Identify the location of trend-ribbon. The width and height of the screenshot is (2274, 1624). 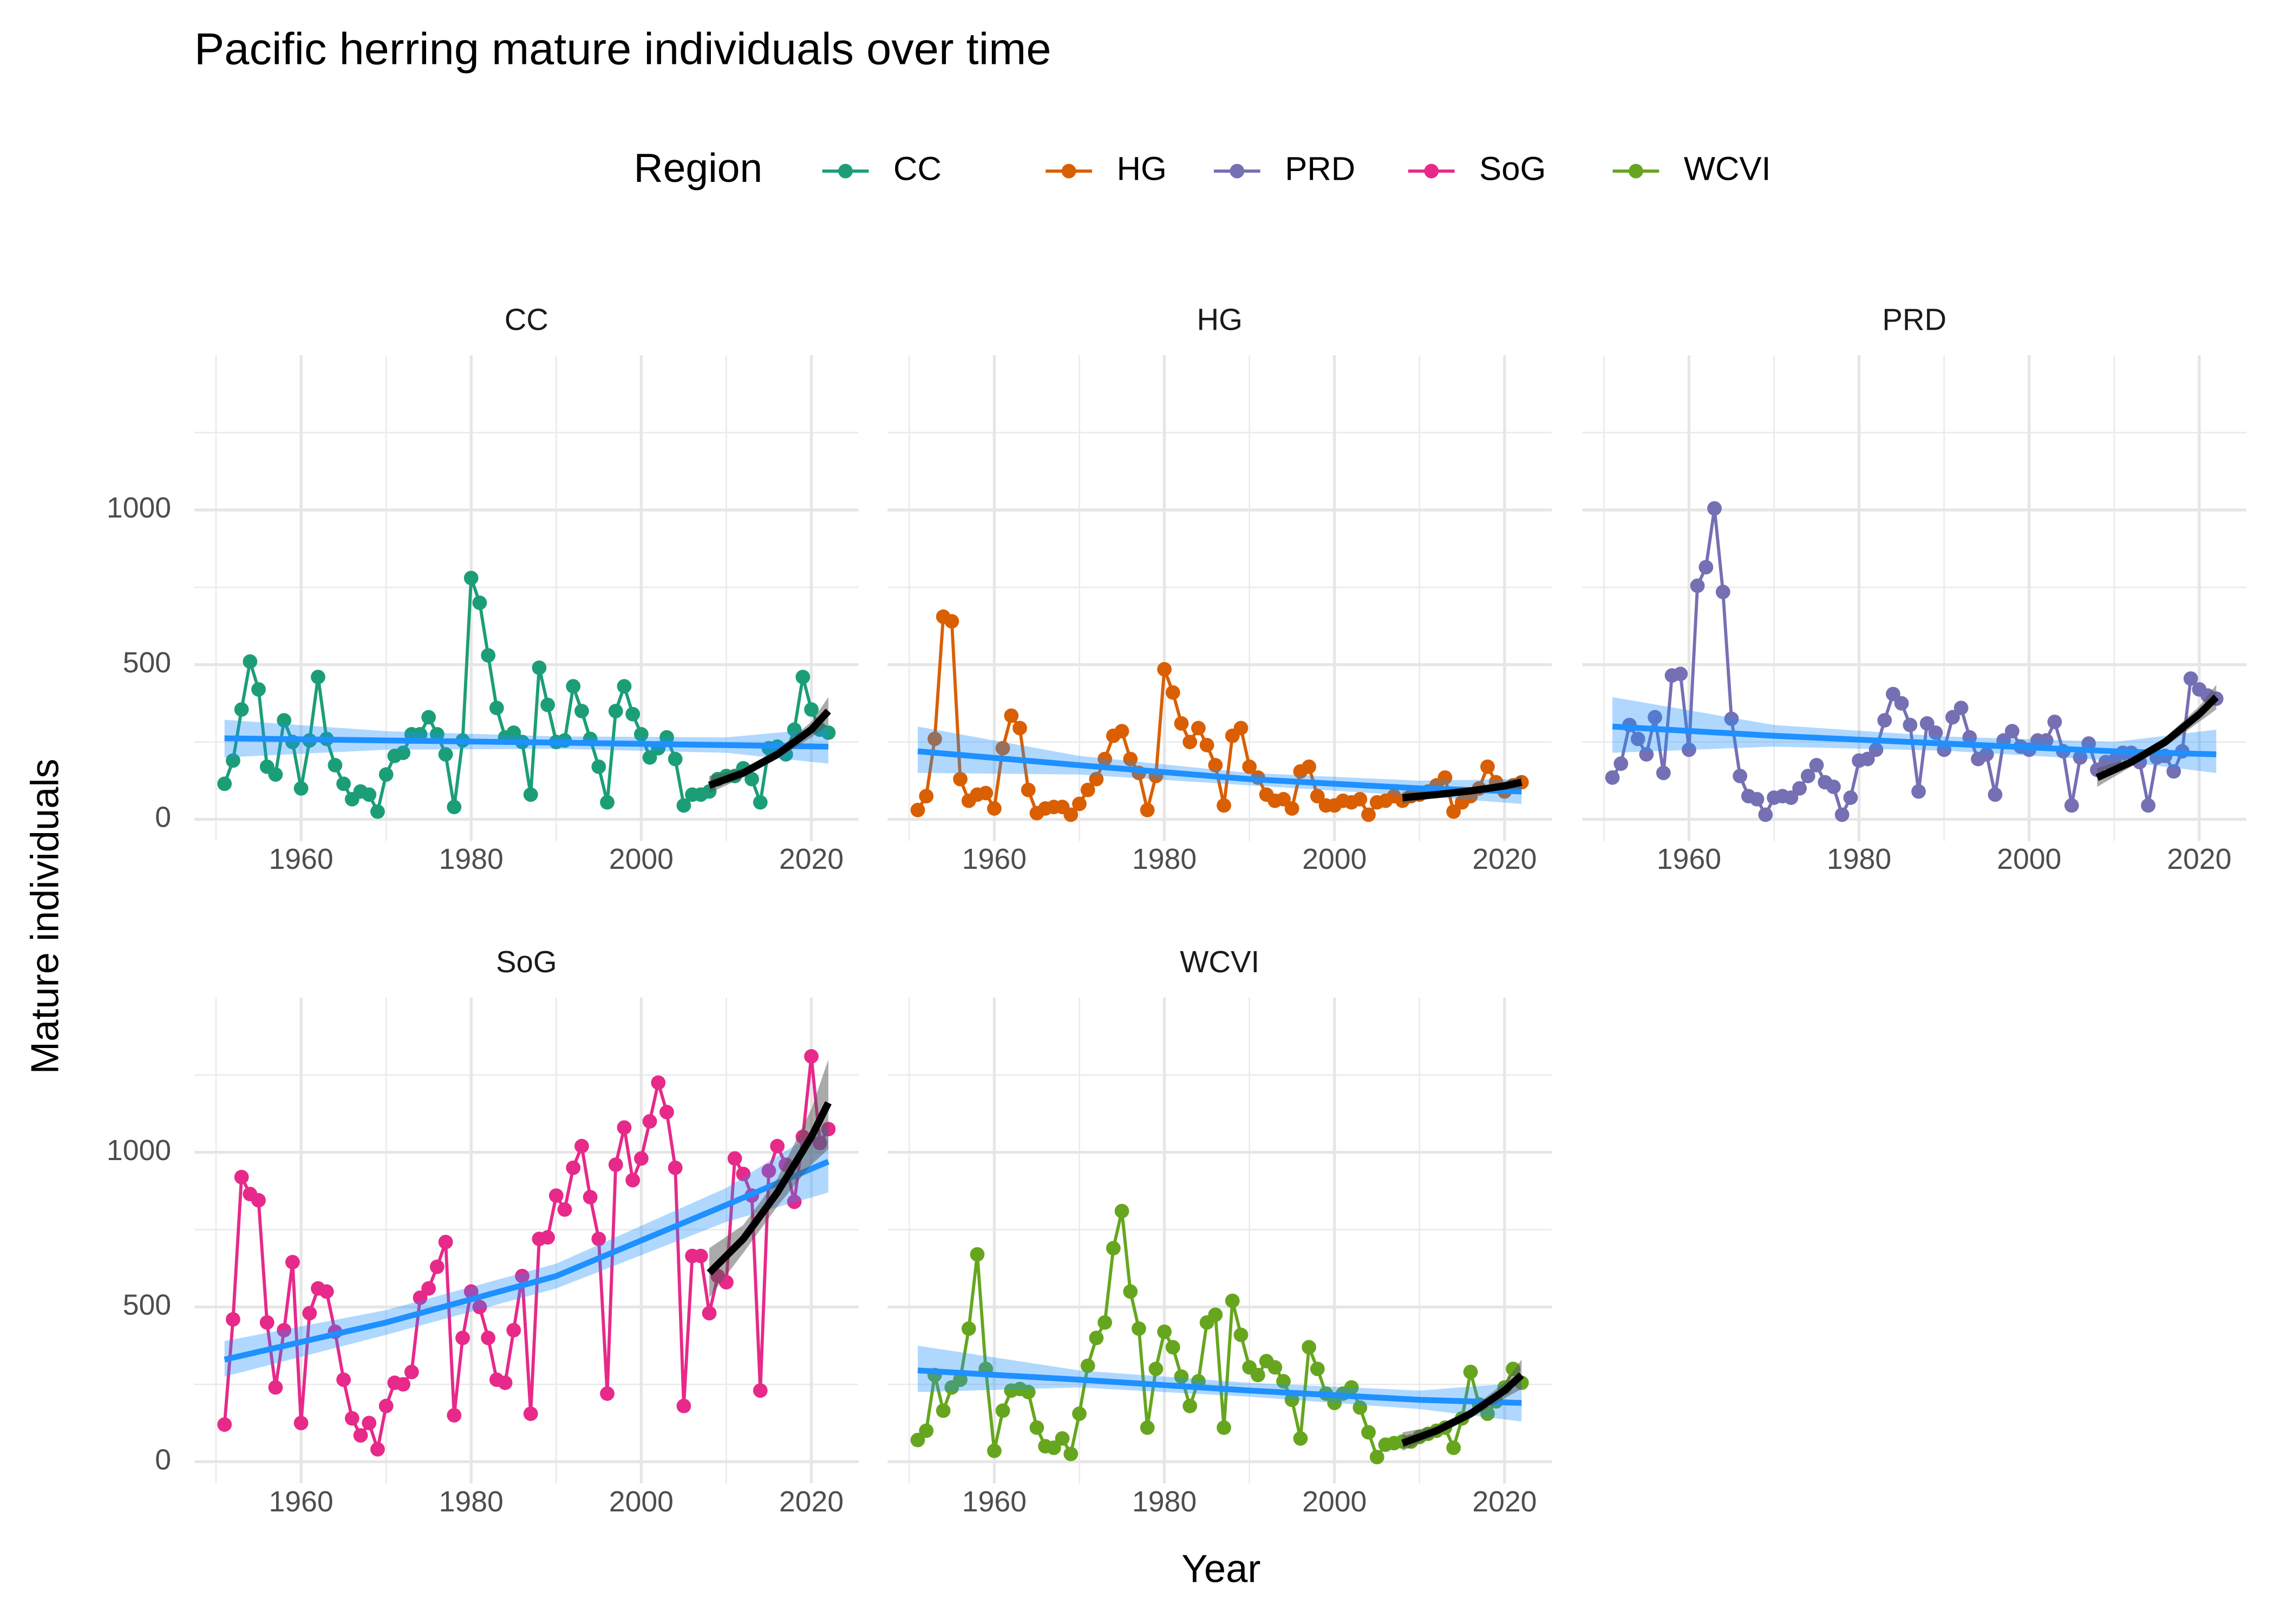
(1915, 735).